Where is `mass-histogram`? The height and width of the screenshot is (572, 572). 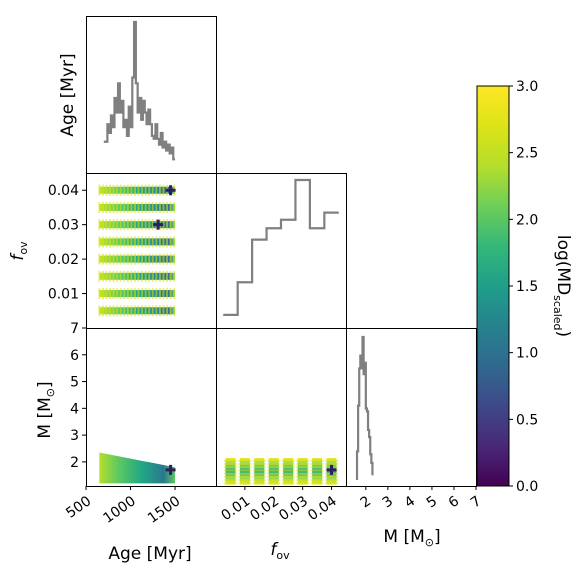
mass-histogram is located at coordinates (364, 407).